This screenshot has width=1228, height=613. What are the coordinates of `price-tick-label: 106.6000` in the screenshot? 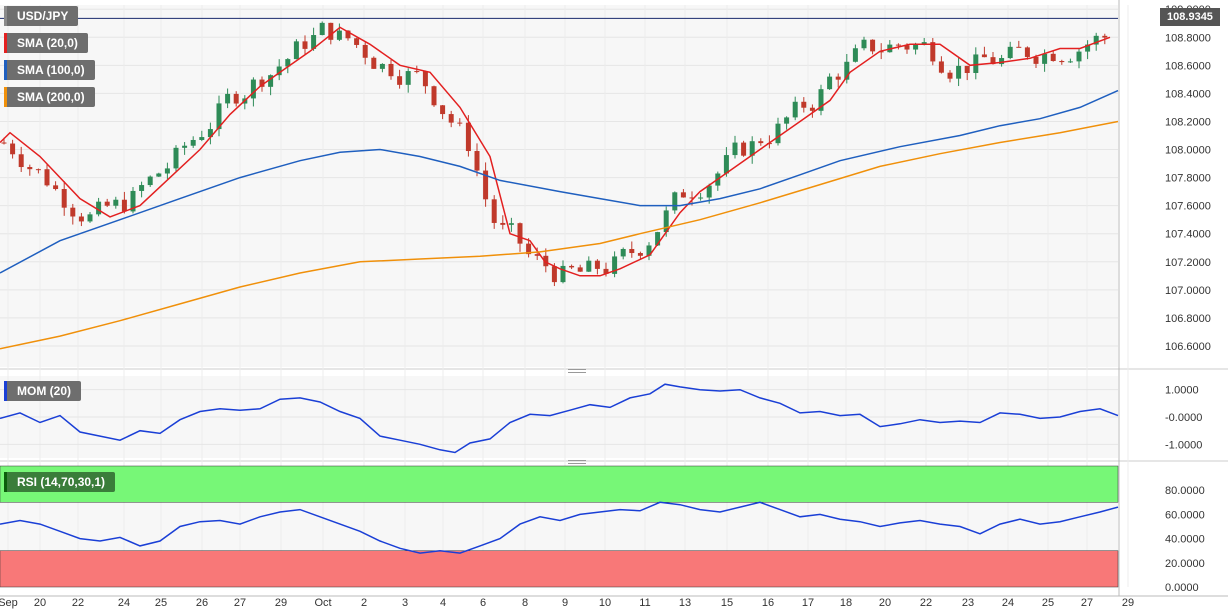 It's located at (1188, 347).